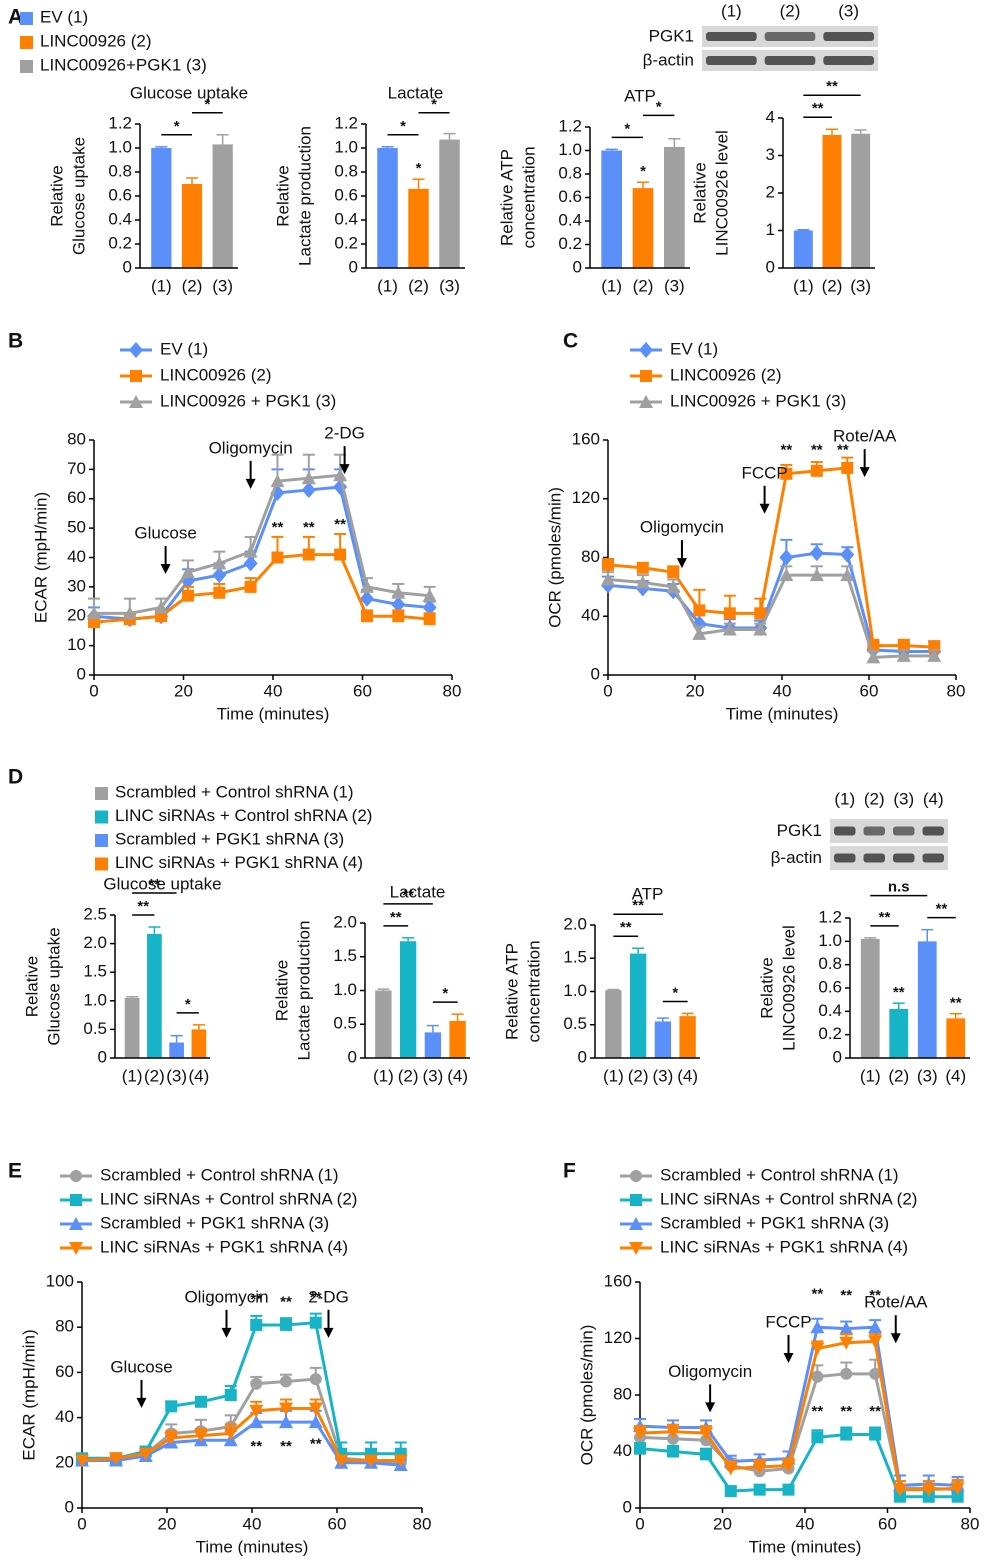 This screenshot has width=987, height=1568. I want to click on significance-label: n.s, so click(899, 887).